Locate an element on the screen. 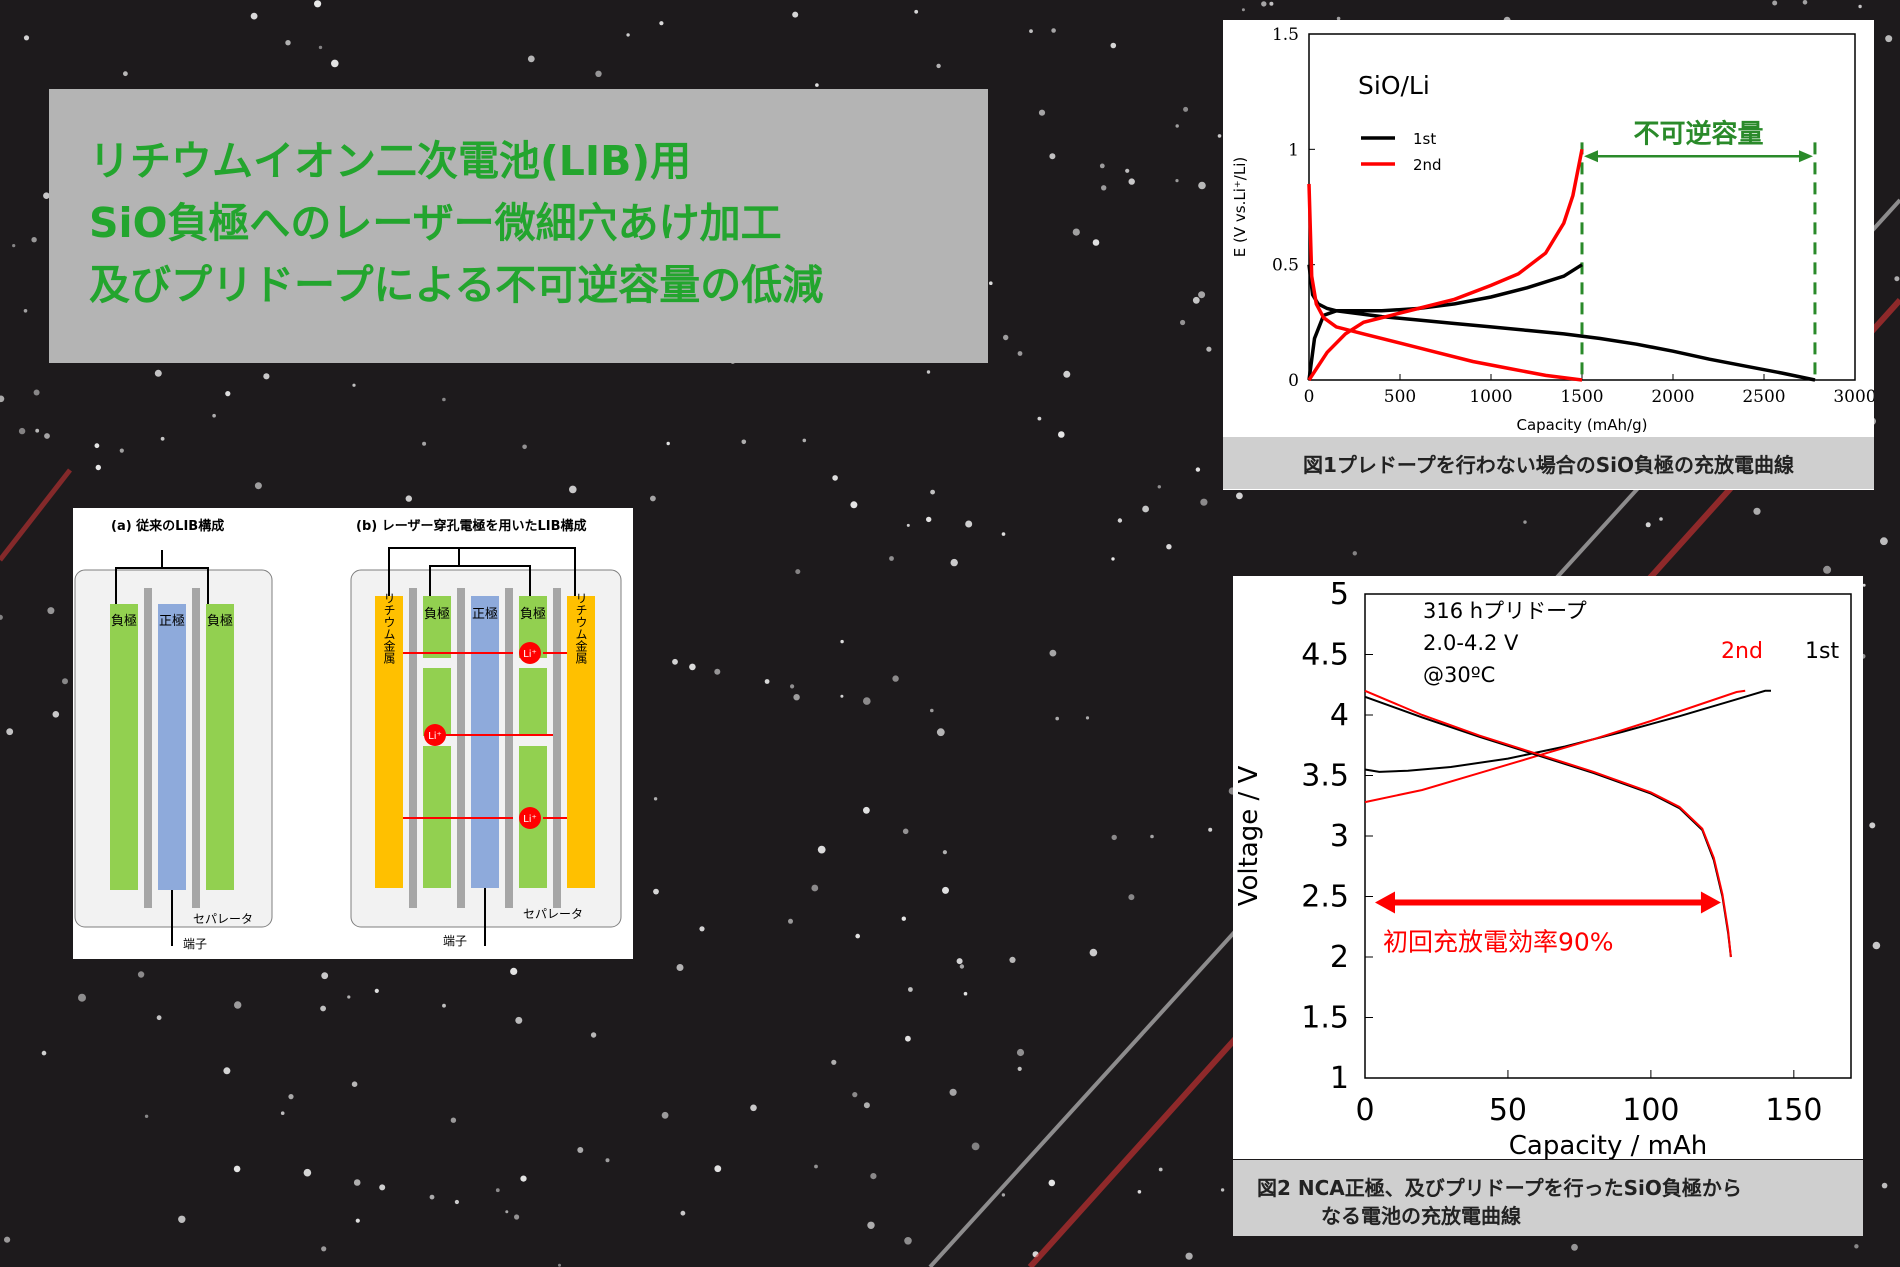 Image resolution: width=1900 pixels, height=1267 pixels. terminal-wire-neg-b is located at coordinates (480, 580).